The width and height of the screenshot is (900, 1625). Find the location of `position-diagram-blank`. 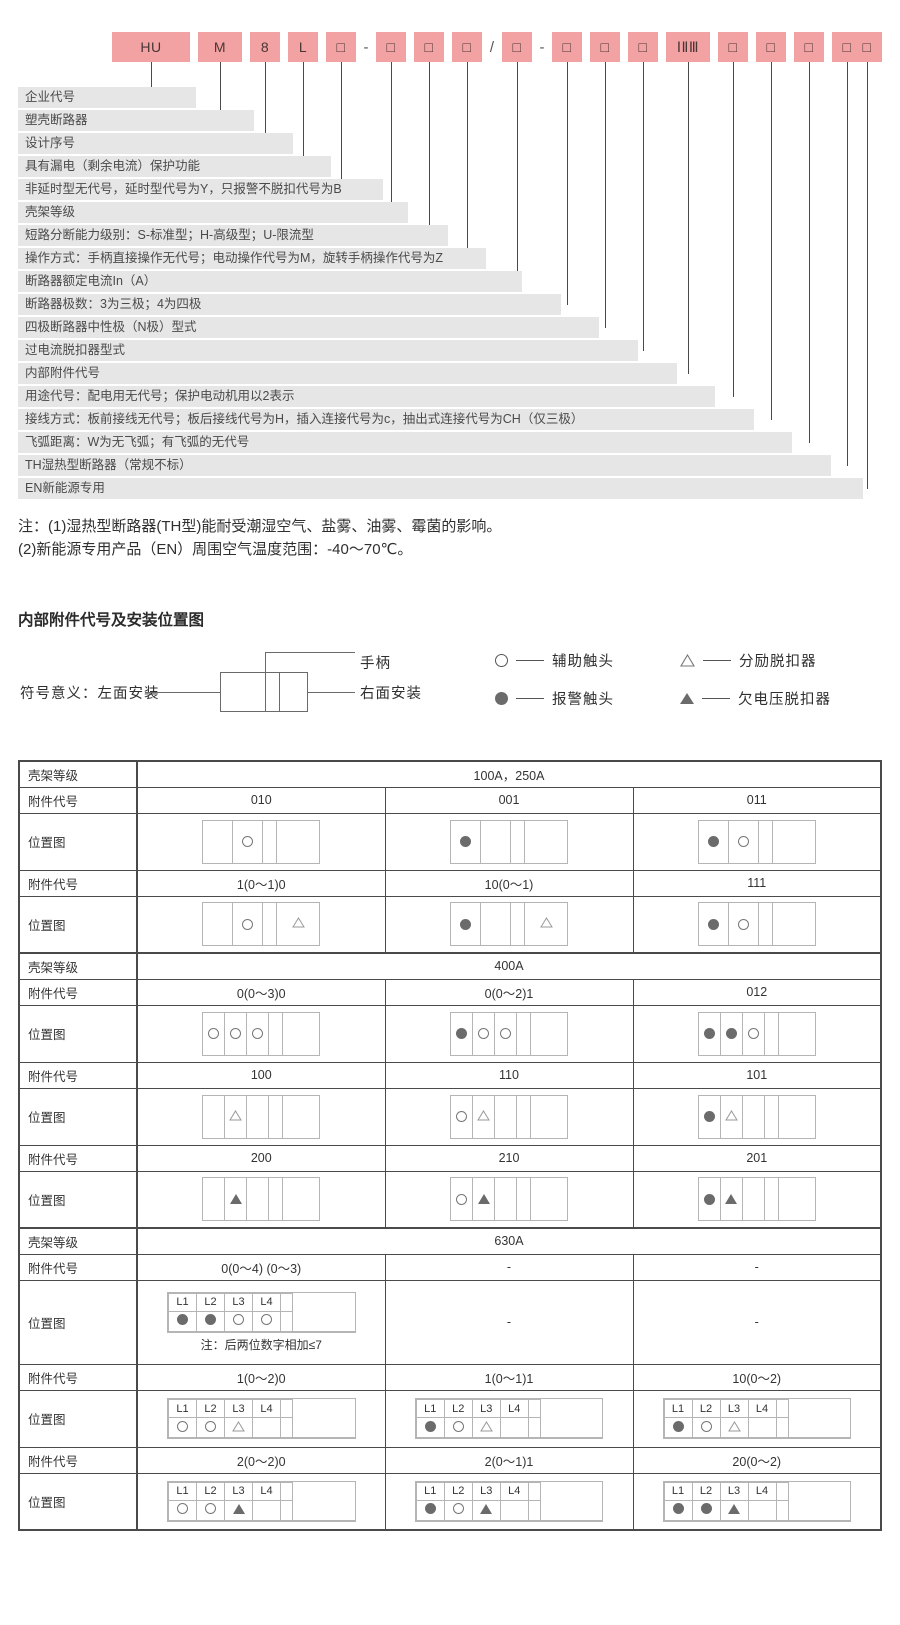

position-diagram-blank is located at coordinates (571, 1418).